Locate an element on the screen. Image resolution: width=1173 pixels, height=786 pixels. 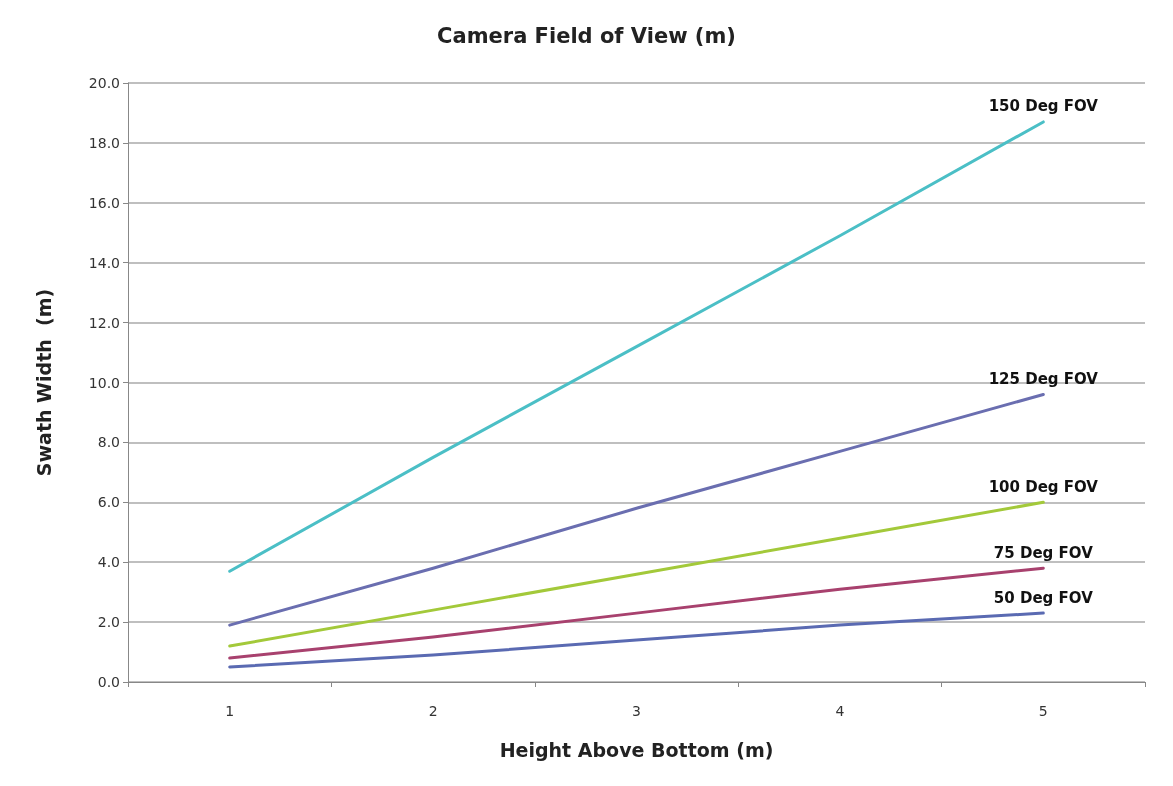
y-tick-label: 12.0 is located at coordinates (104, 322).